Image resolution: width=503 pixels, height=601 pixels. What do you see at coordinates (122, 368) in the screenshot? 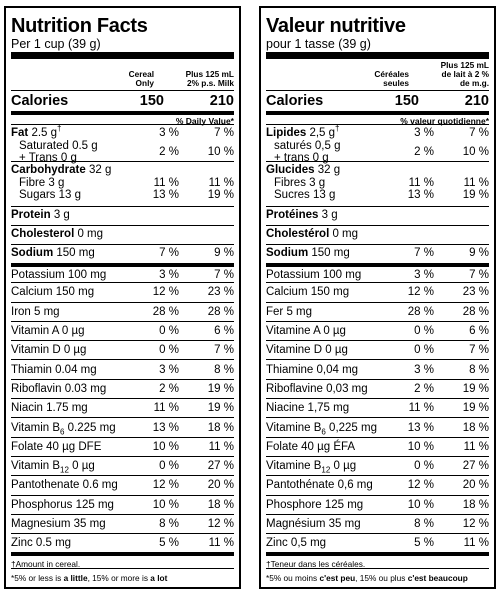
I see `vitamin-mineral-row: Thiamin 0.04 mg 3 % 8 %` at bounding box center [122, 368].